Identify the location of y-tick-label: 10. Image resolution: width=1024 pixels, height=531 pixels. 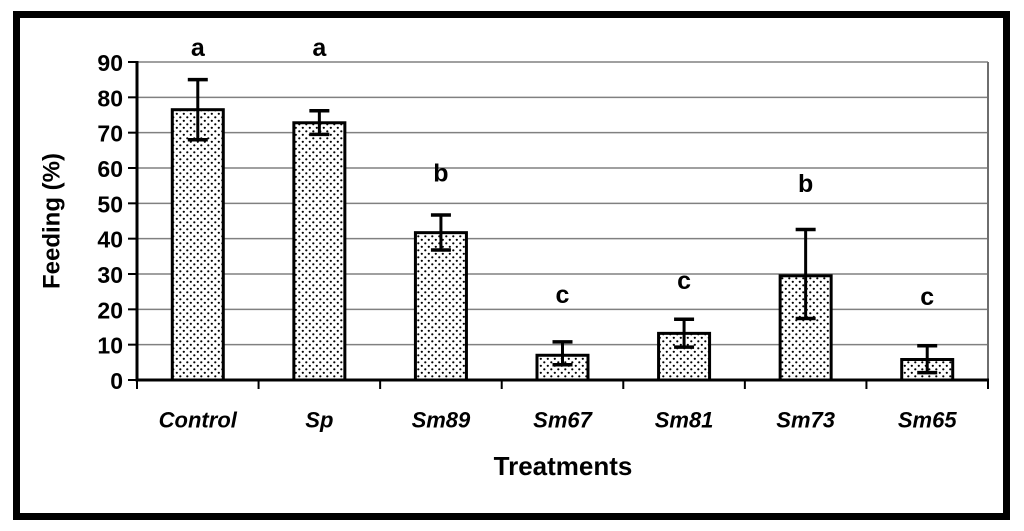
(110, 346).